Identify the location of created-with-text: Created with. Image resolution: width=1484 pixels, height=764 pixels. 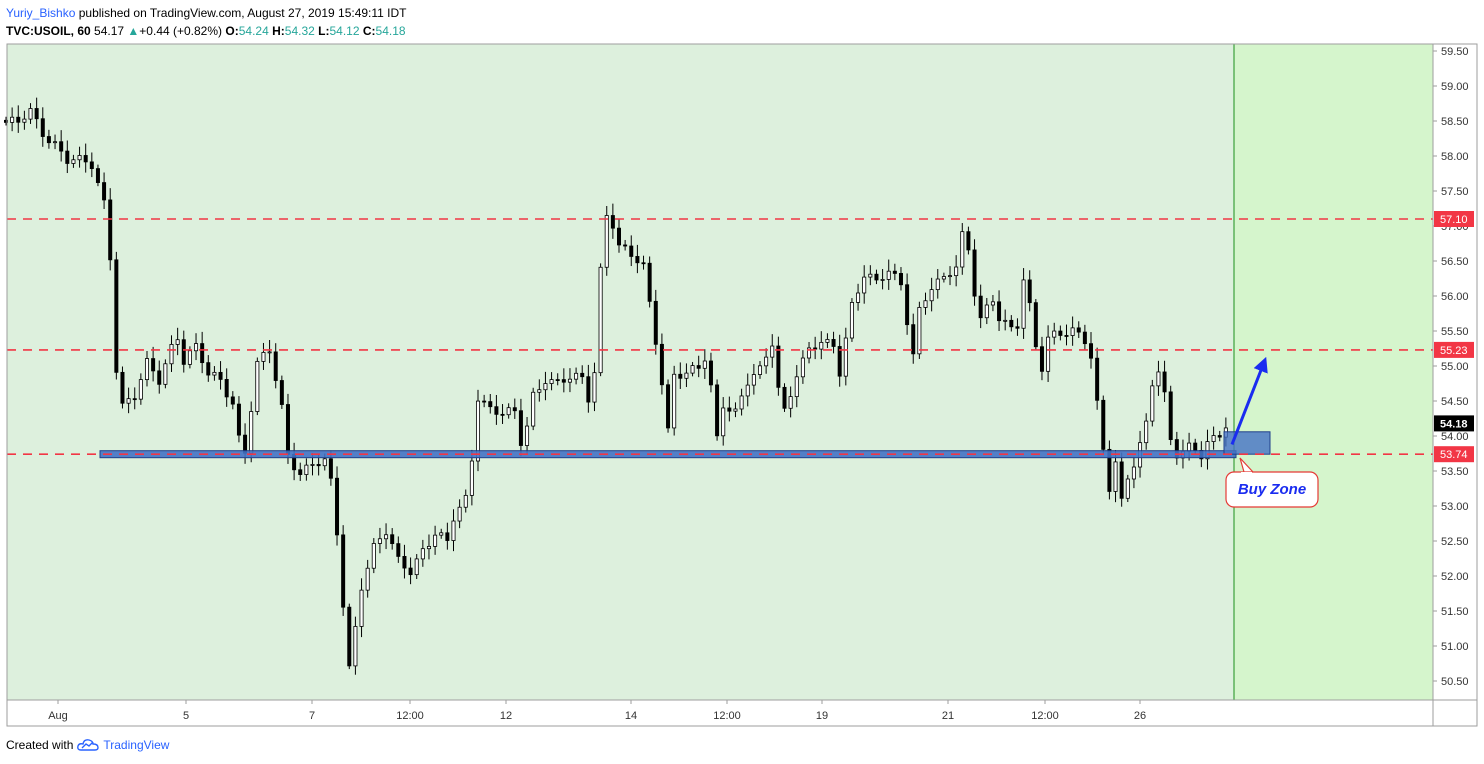
(40, 745).